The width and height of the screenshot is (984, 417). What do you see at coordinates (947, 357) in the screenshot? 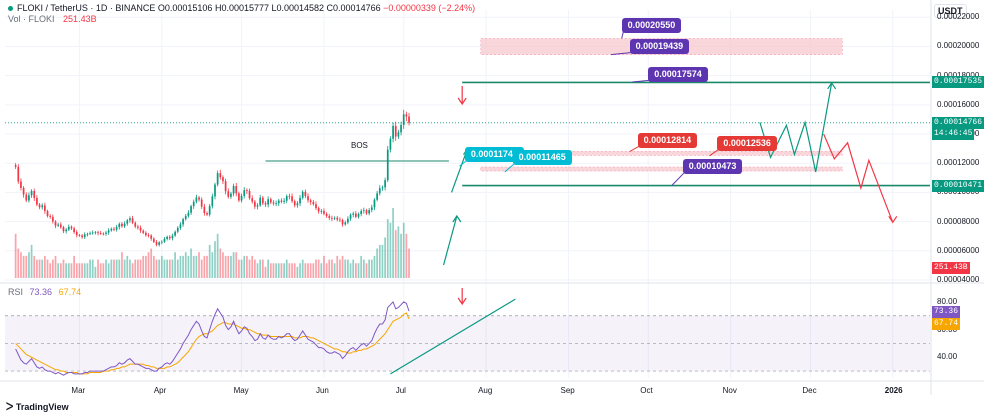
I see `rsi-tick-label: 40.00` at bounding box center [947, 357].